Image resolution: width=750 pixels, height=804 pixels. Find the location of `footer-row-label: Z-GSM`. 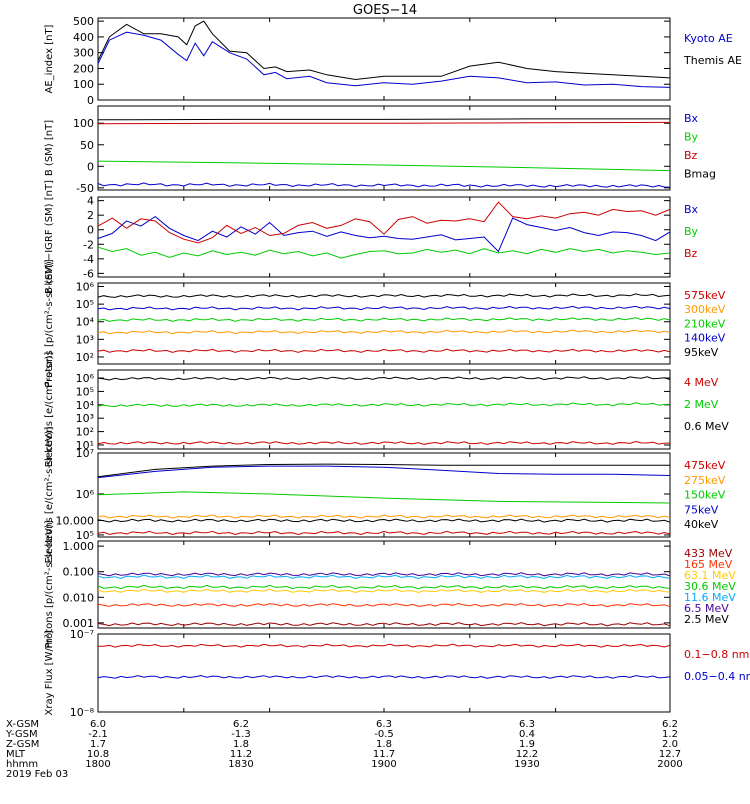

footer-row-label: Z-GSM is located at coordinates (22, 744).